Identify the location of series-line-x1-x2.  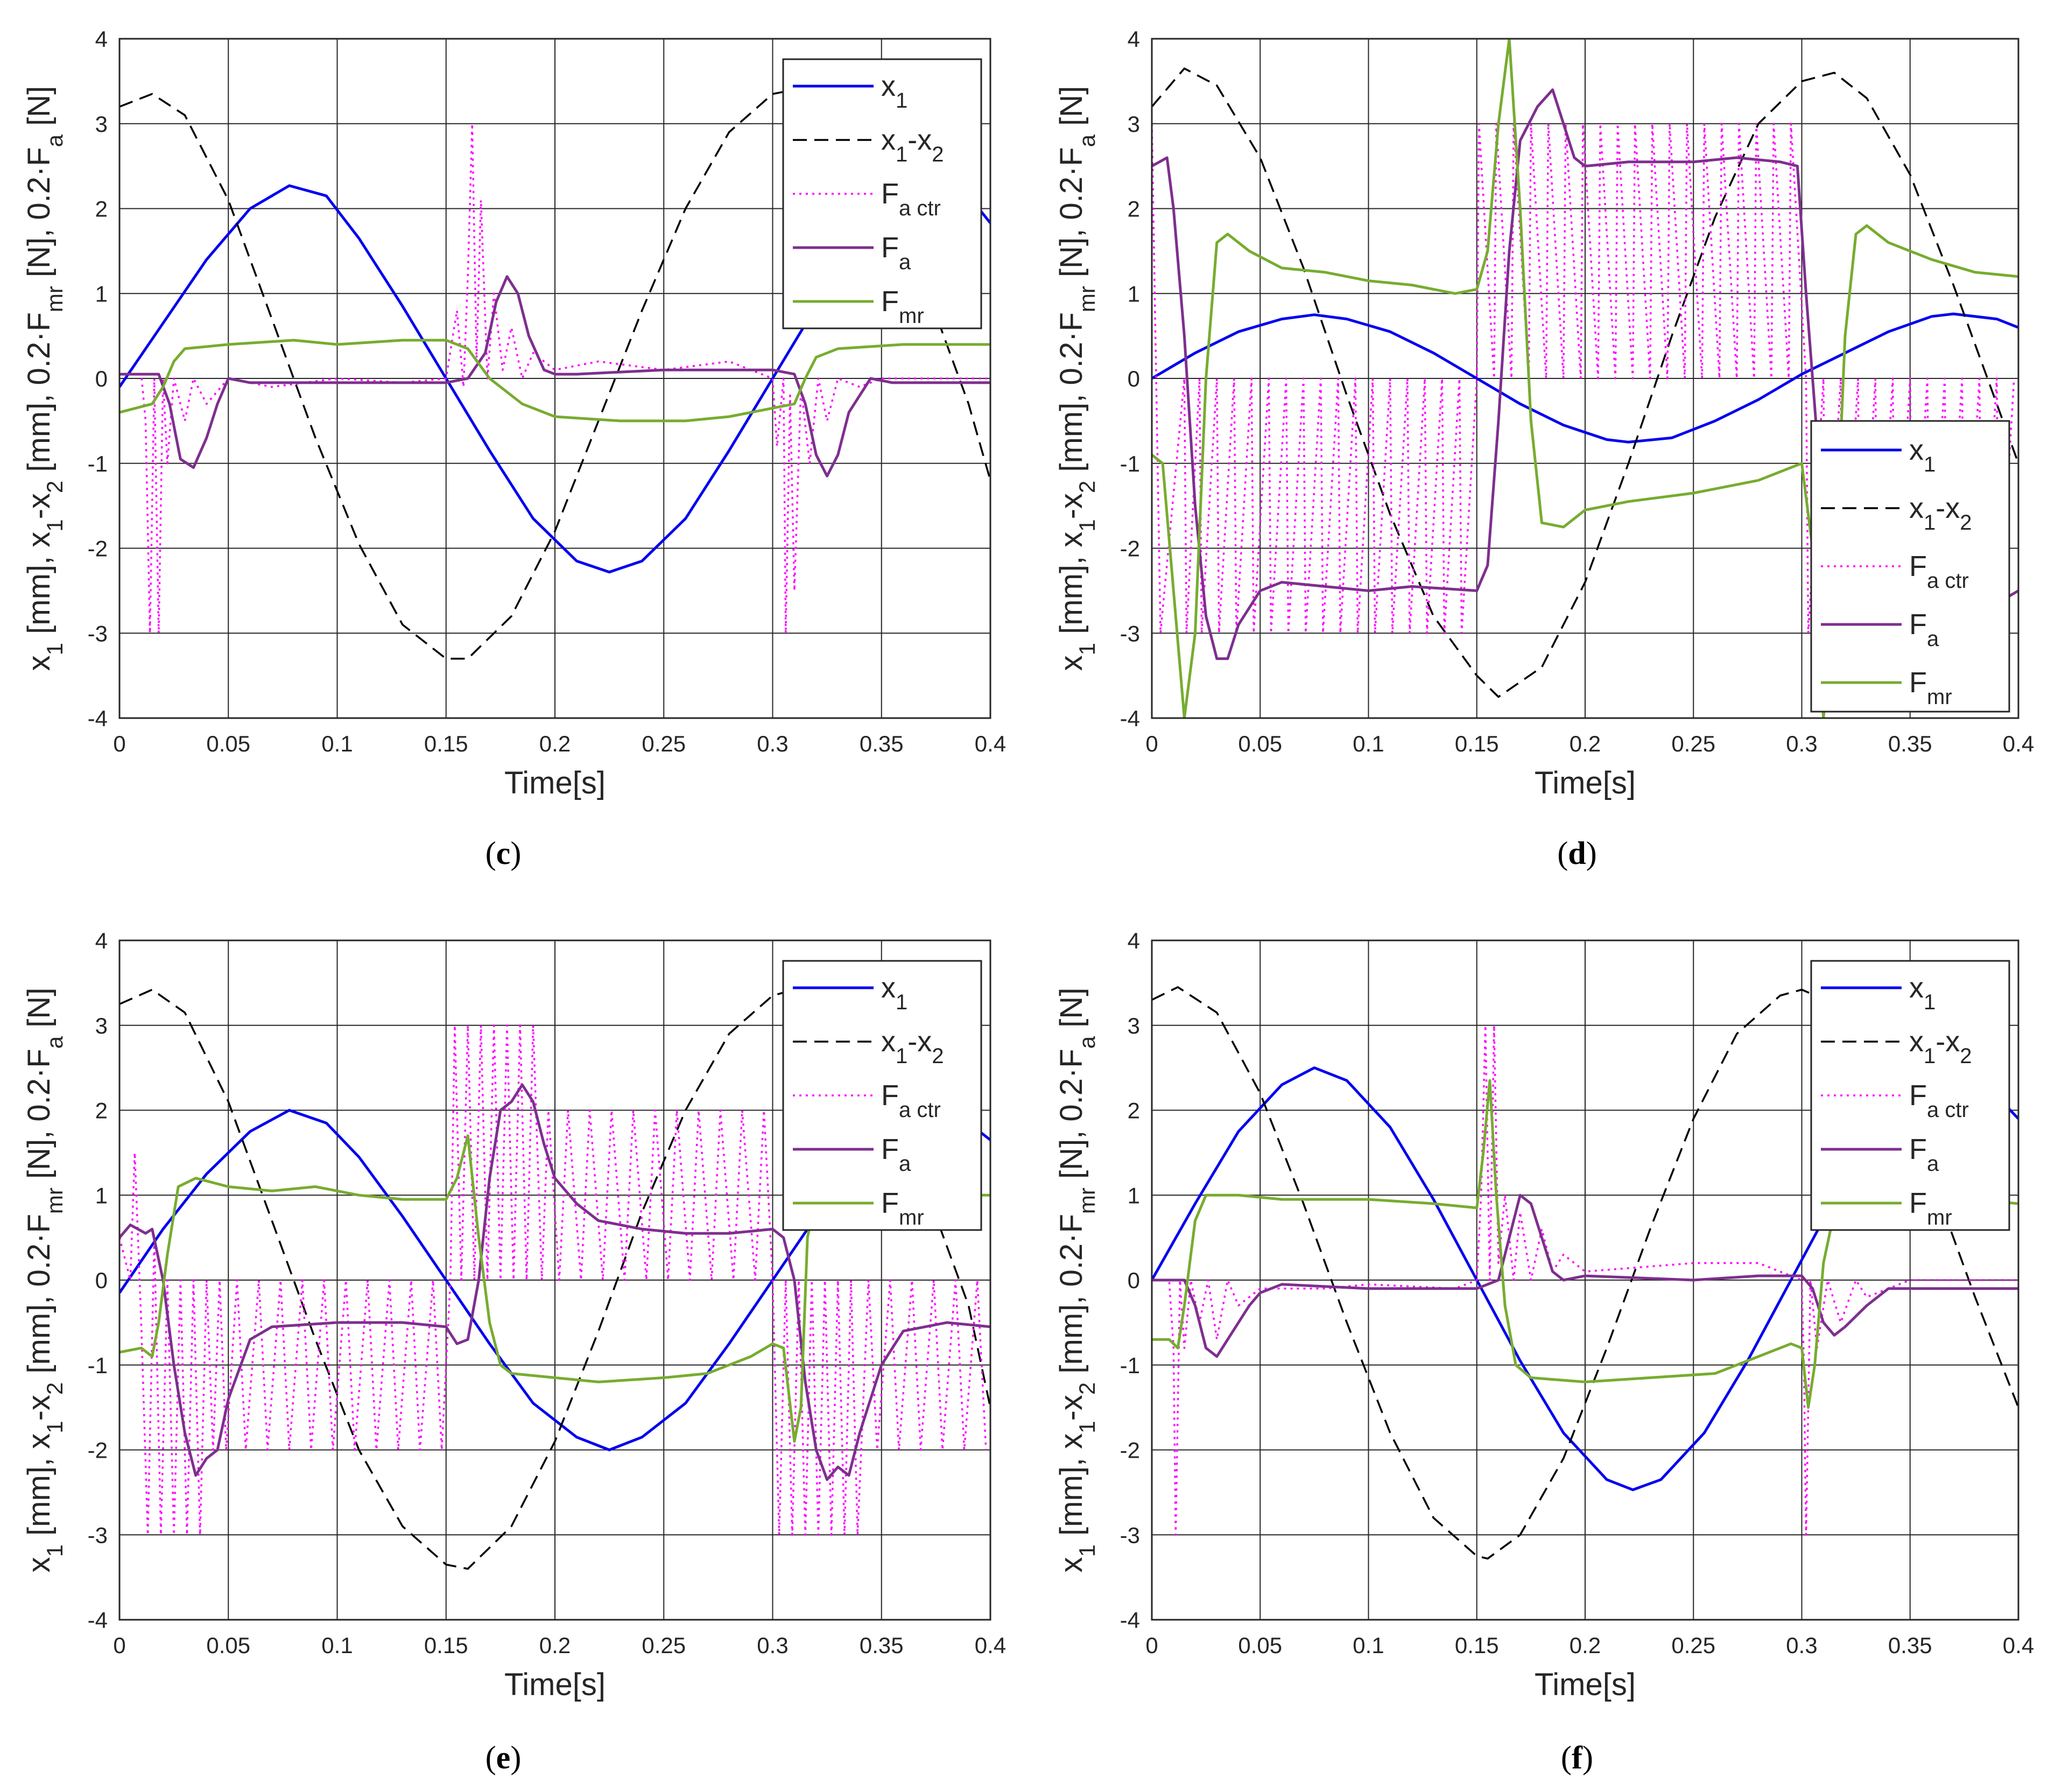
(1585, 382).